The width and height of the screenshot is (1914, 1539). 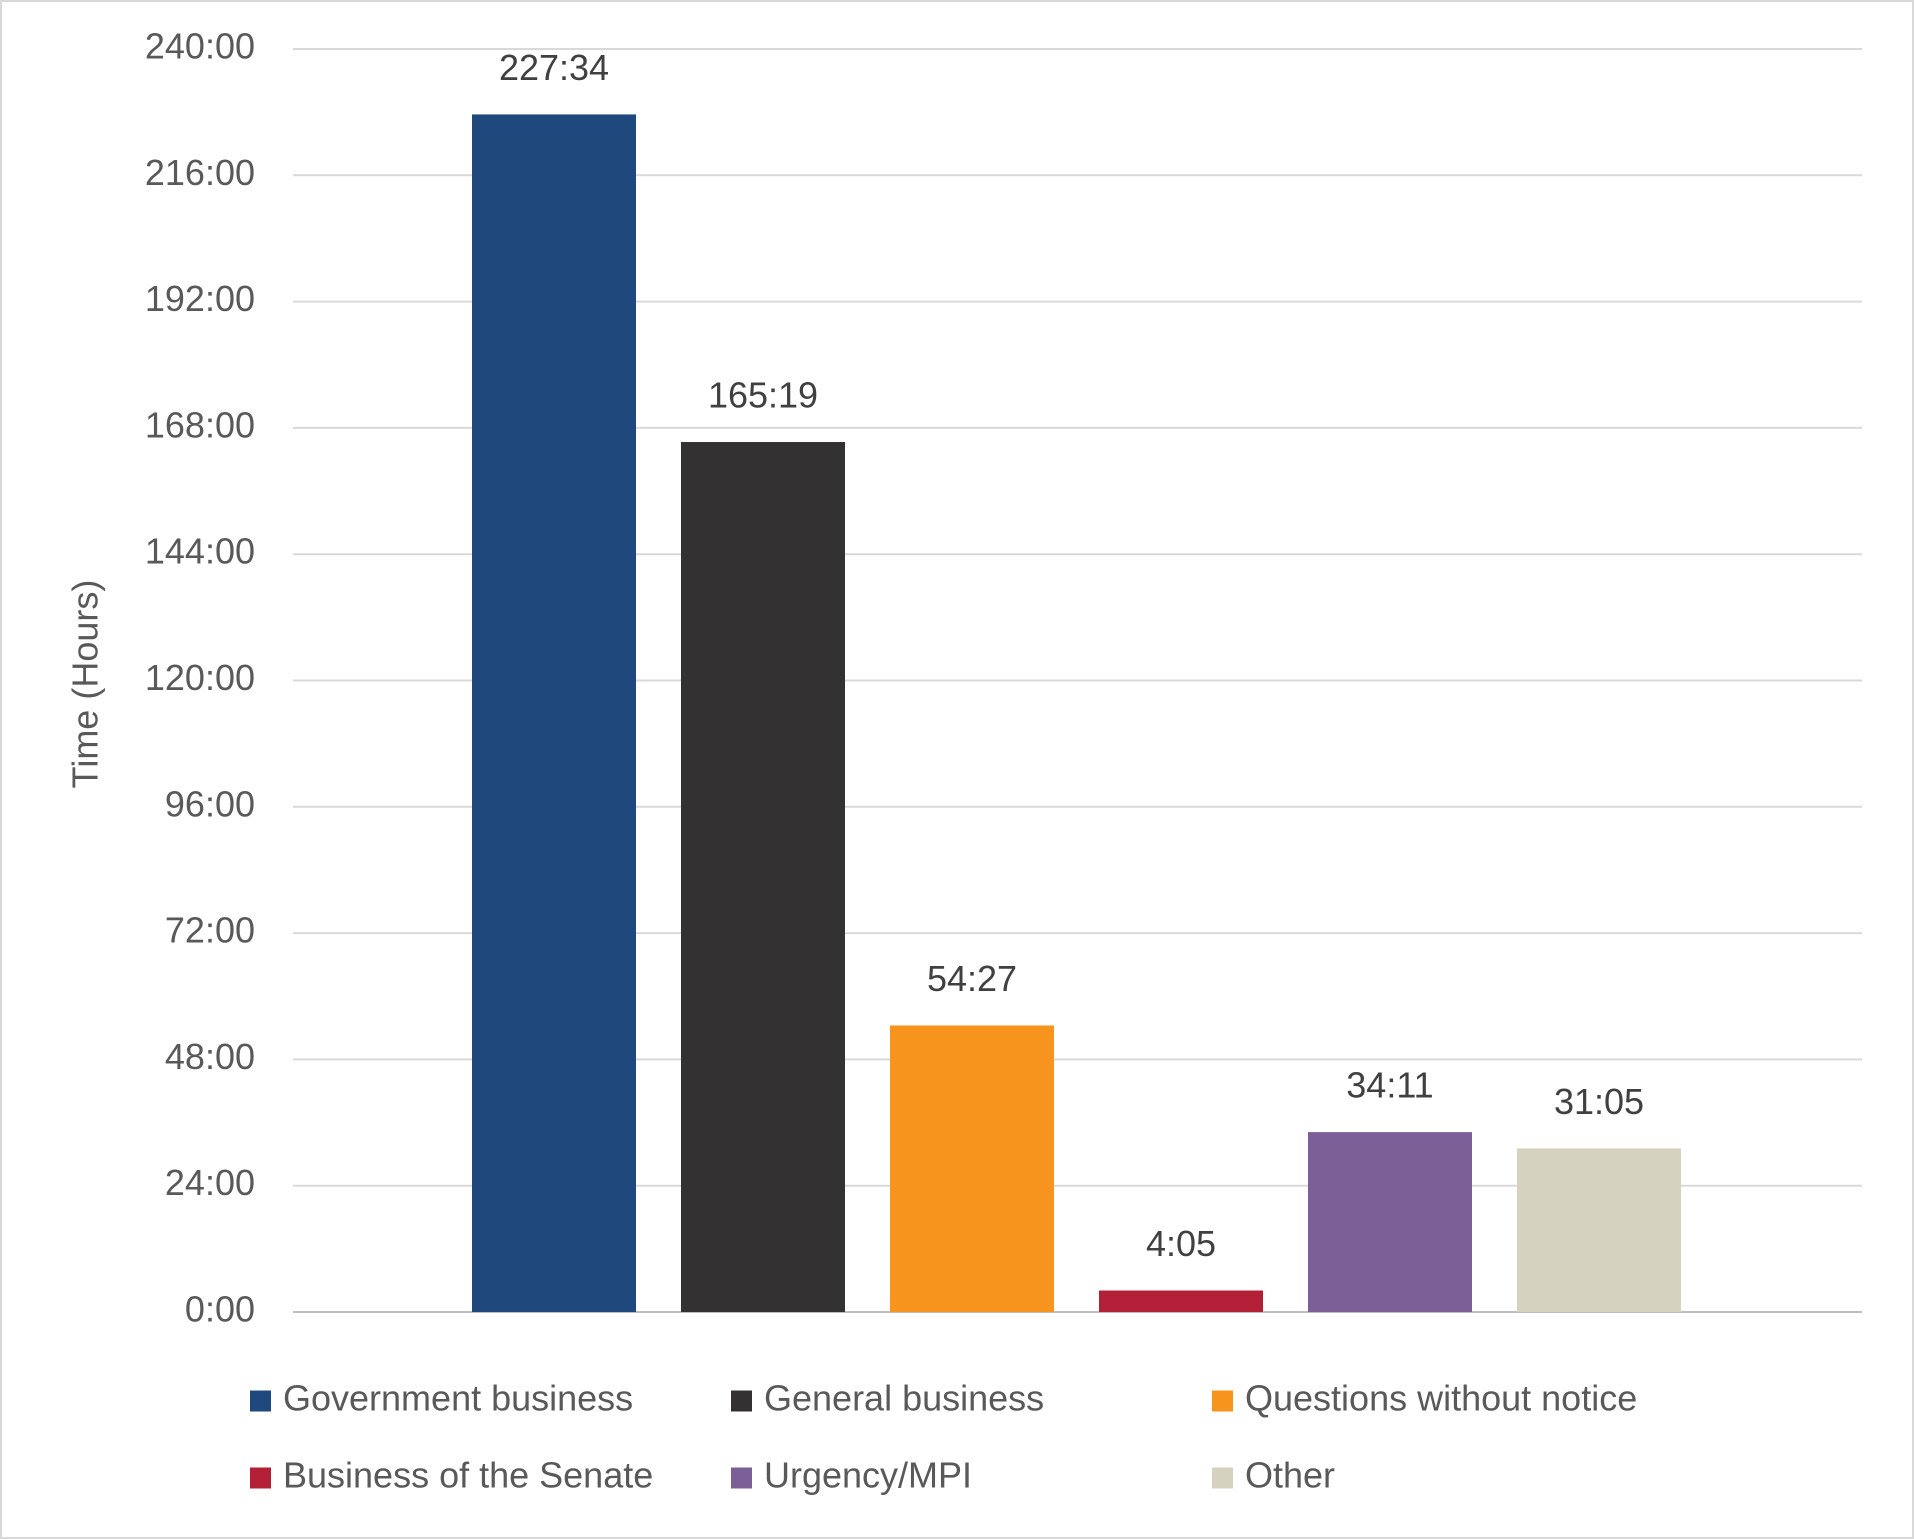 What do you see at coordinates (904, 1398) in the screenshot?
I see `legend-label: General business` at bounding box center [904, 1398].